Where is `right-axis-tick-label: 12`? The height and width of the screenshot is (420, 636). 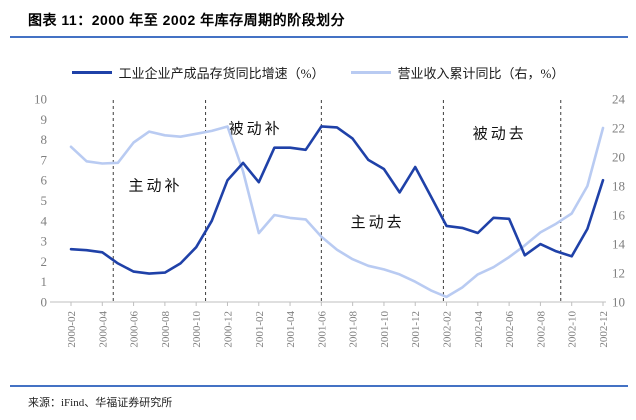 right-axis-tick-label: 12 is located at coordinates (618, 273).